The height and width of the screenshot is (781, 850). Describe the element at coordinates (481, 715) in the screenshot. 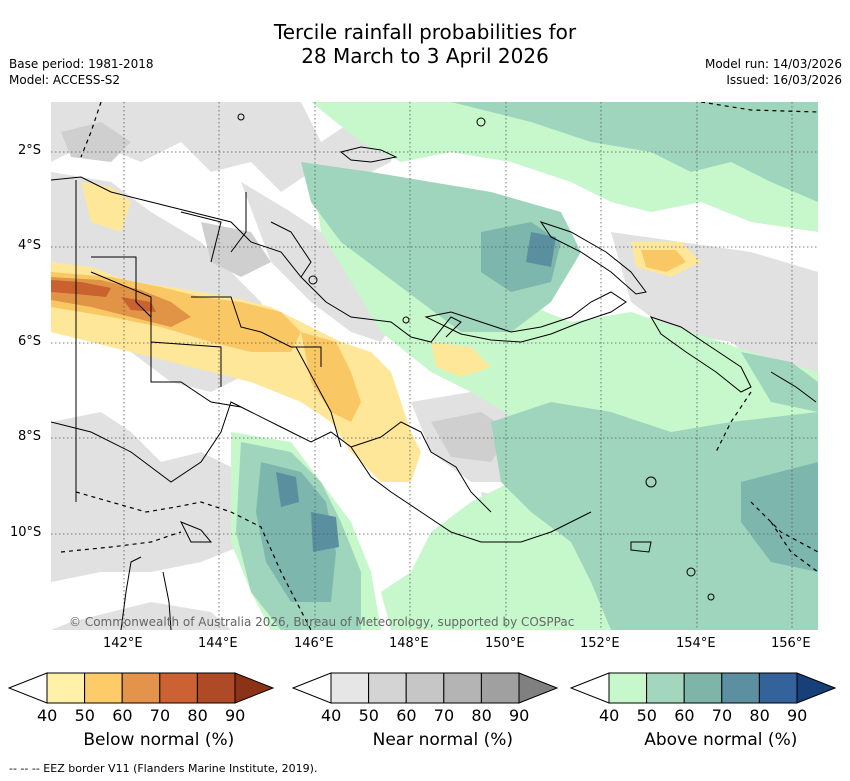

I see `near-colorbar-tick: 80` at that location.